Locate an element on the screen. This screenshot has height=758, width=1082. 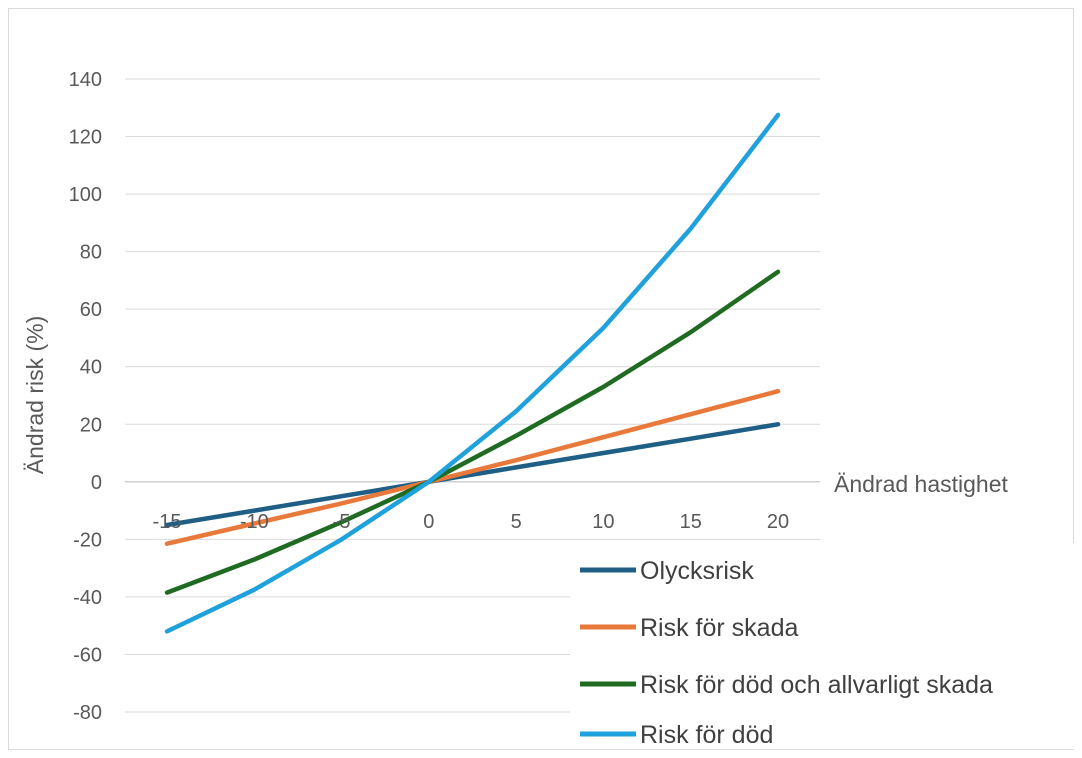
y-tick-label: 140 is located at coordinates (85, 80).